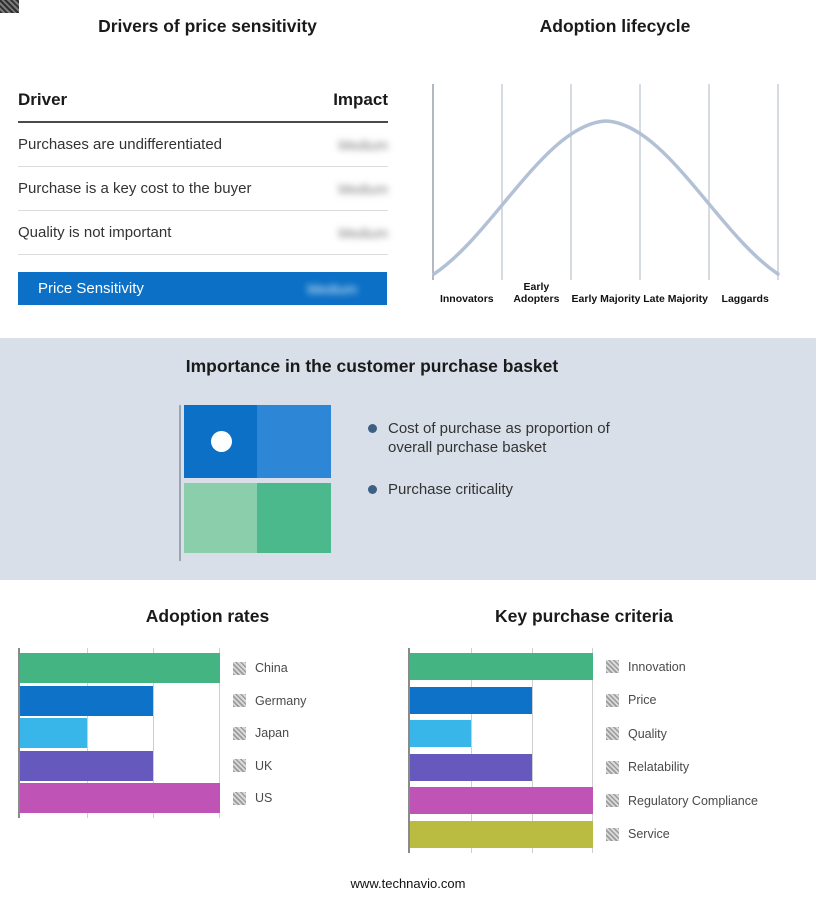 This screenshot has height=902, width=816. What do you see at coordinates (332, 288) in the screenshot?
I see `summary-row-impact: Medium` at bounding box center [332, 288].